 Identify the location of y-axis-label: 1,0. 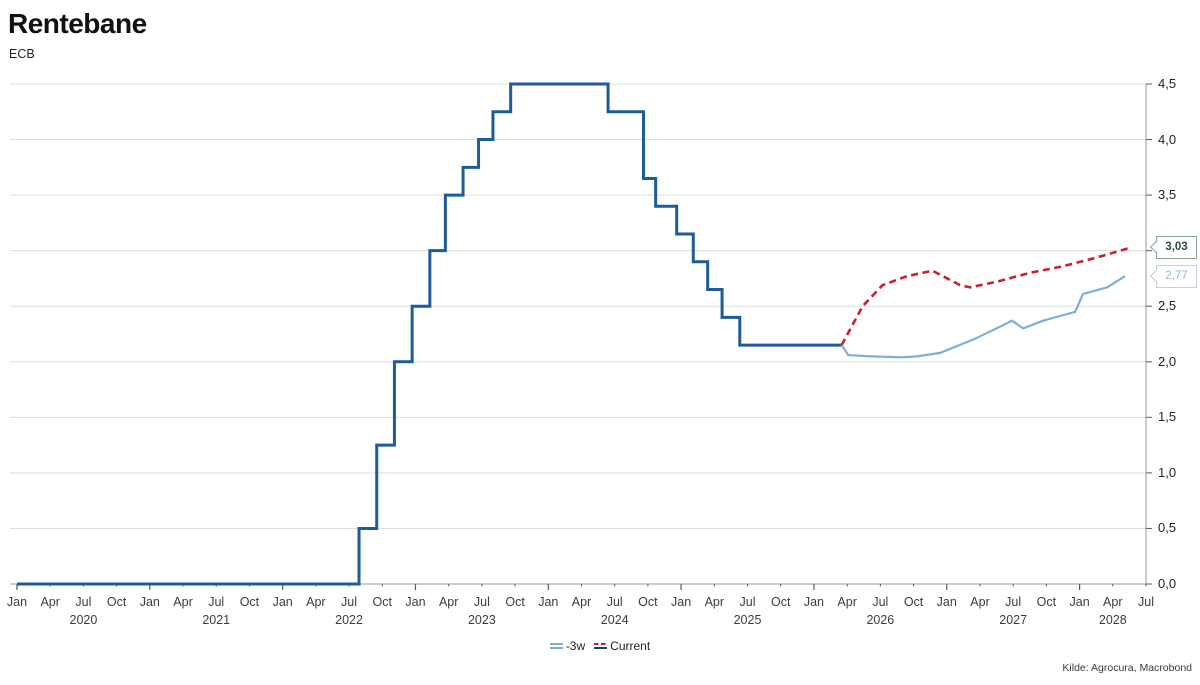
(1167, 472).